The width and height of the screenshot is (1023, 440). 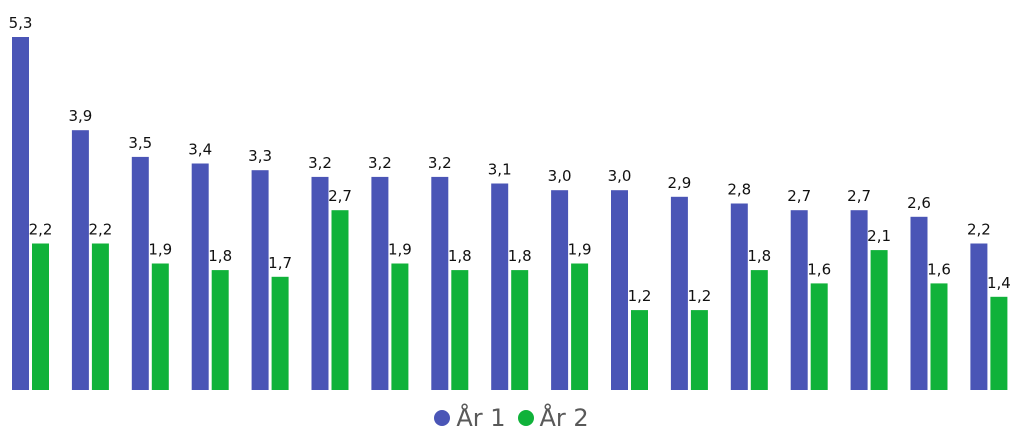 What do you see at coordinates (939, 269) in the screenshot?
I see `value-label-series-2-item-16: 1,6` at bounding box center [939, 269].